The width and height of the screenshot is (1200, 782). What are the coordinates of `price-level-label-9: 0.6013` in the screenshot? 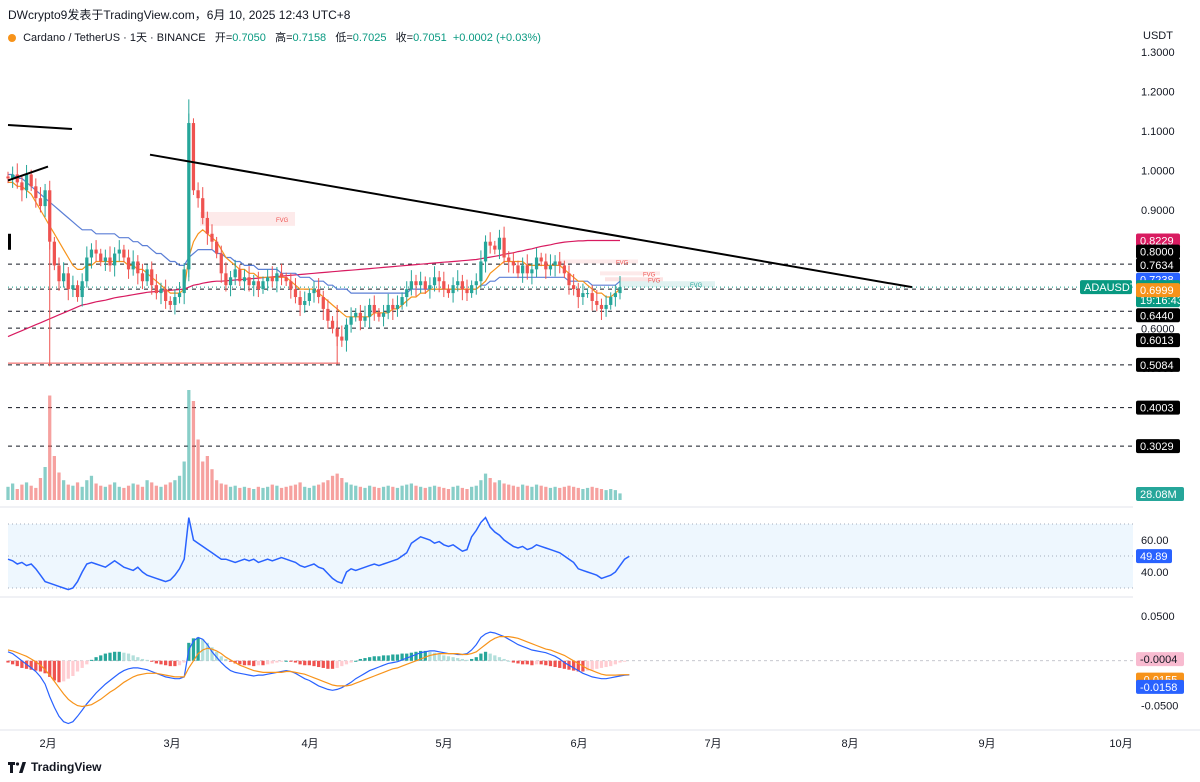 It's located at (1157, 341).